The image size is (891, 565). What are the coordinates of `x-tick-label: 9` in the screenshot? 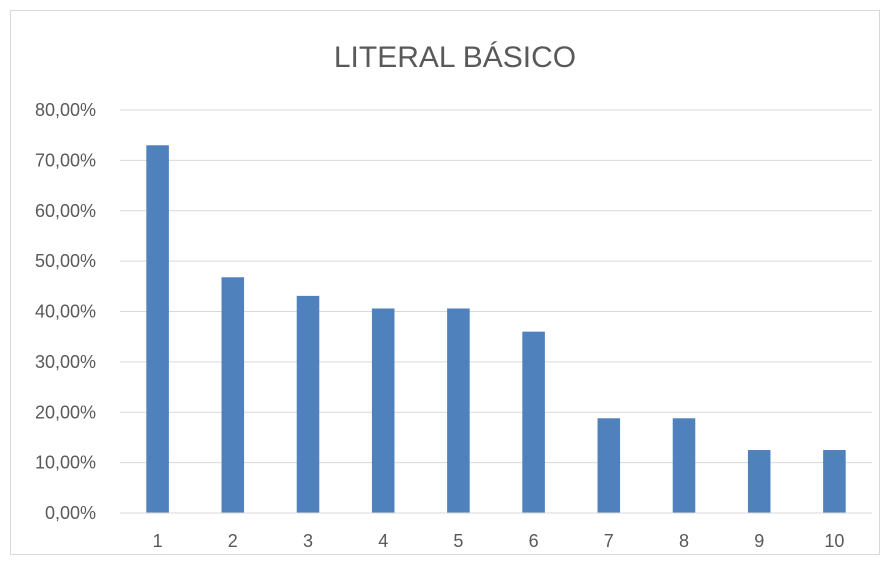 It's located at (759, 541).